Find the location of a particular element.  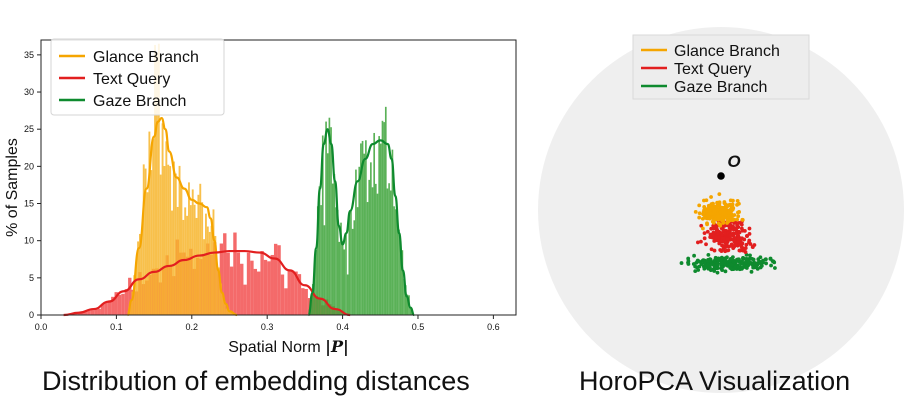

points-gaze-branch is located at coordinates (728, 264).